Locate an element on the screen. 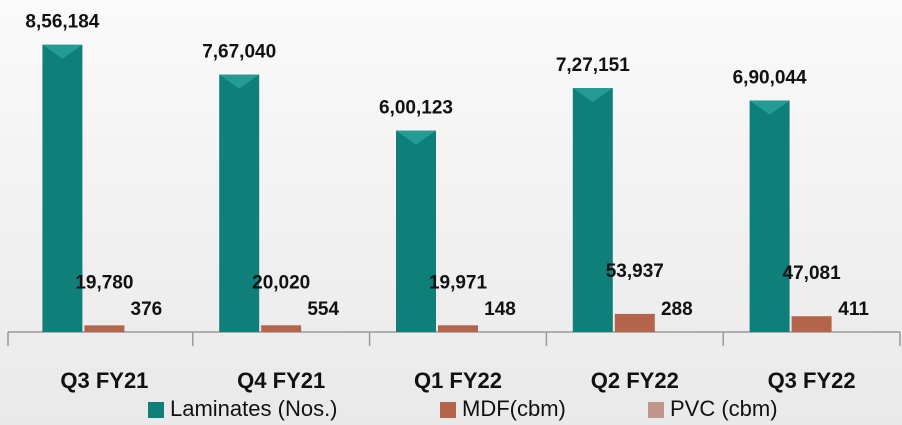 This screenshot has width=902, height=425. data-label: 19,780 is located at coordinates (104, 282).